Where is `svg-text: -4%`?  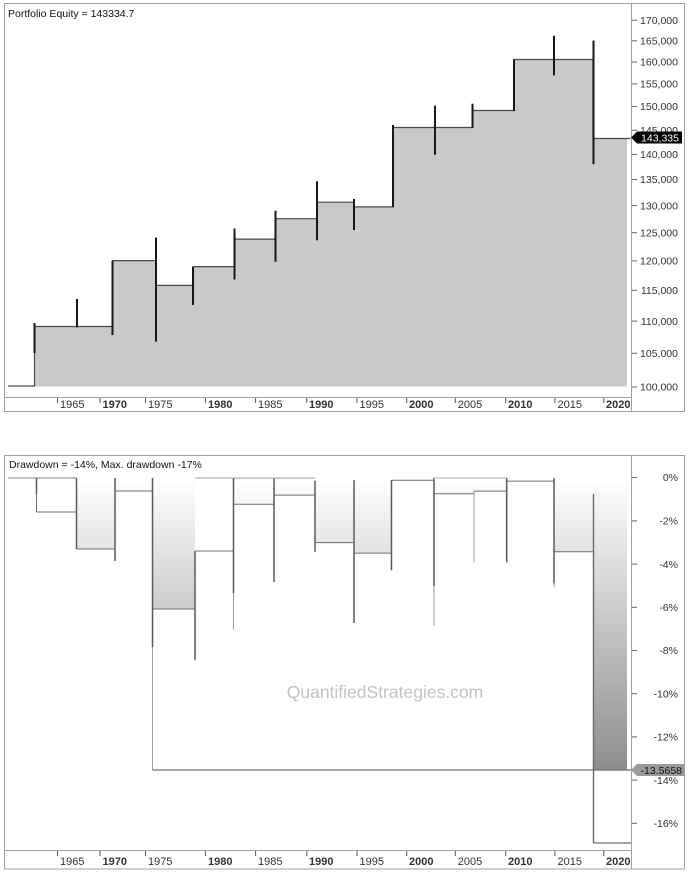 svg-text: -4% is located at coordinates (668, 565).